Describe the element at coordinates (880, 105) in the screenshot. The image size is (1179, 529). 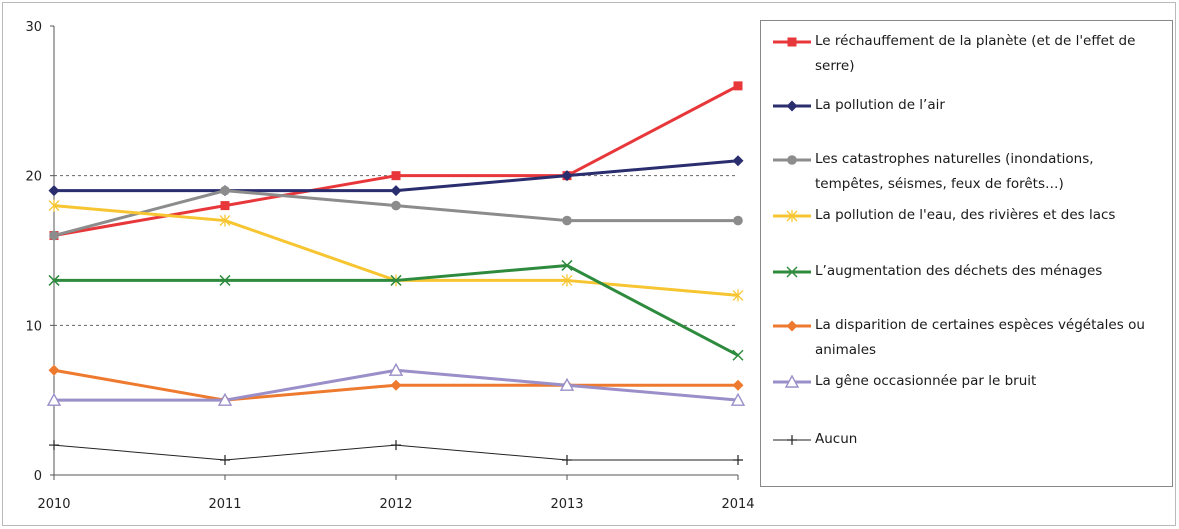
I see `legend-label: La pollution de l’air` at that location.